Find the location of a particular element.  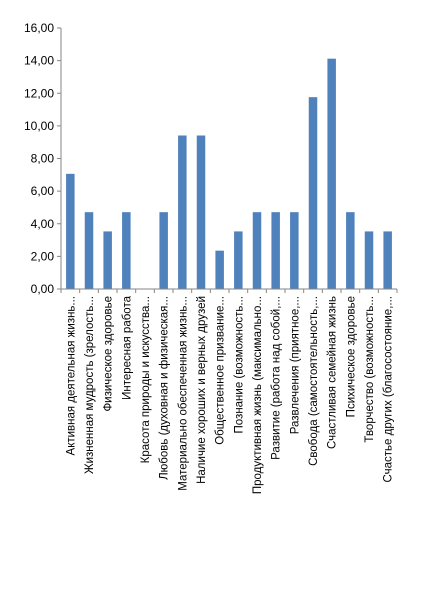

y-tick-label: 12,00 is located at coordinates (39, 93).